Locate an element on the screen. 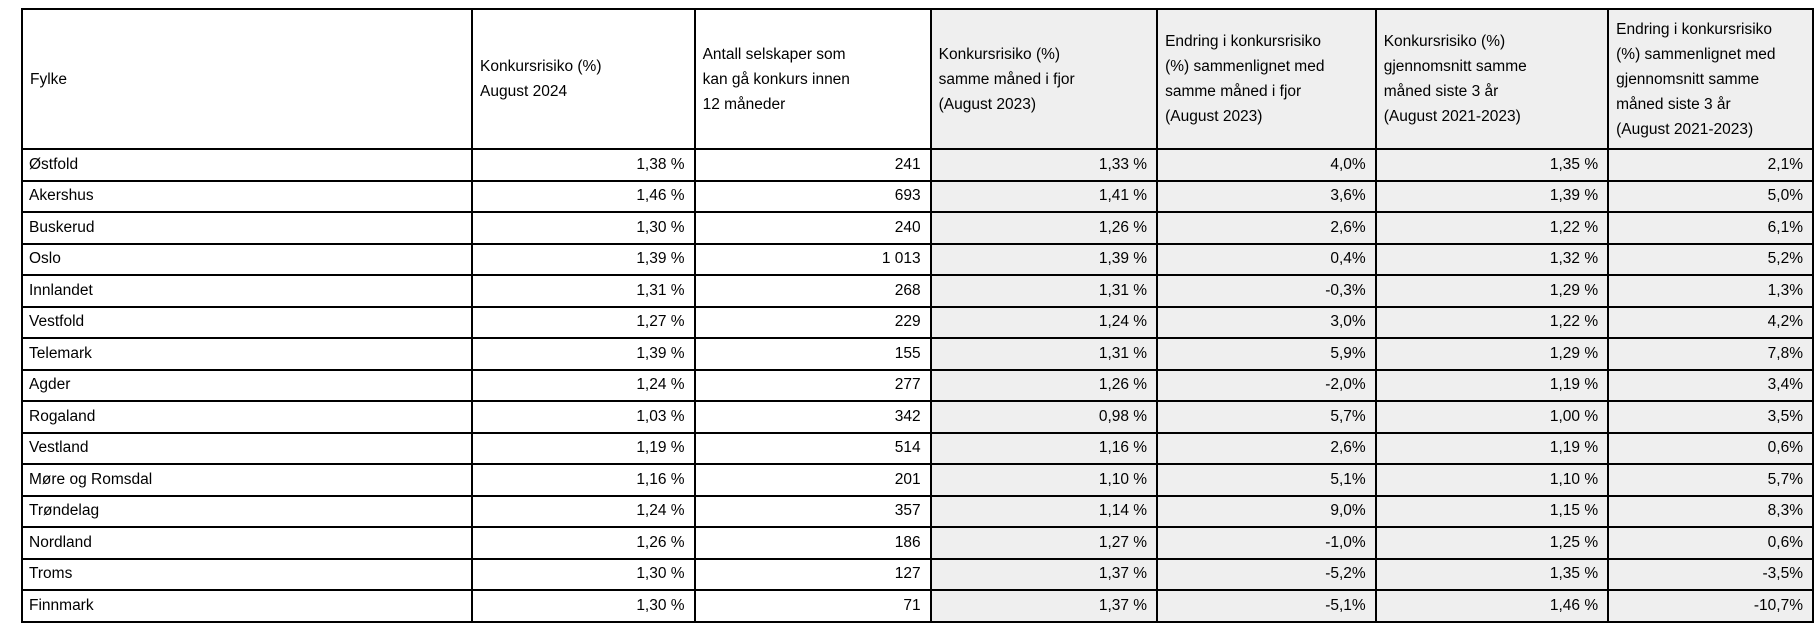 The height and width of the screenshot is (626, 1814). cell-endring-vs-snitt: -10,7% is located at coordinates (1710, 606).